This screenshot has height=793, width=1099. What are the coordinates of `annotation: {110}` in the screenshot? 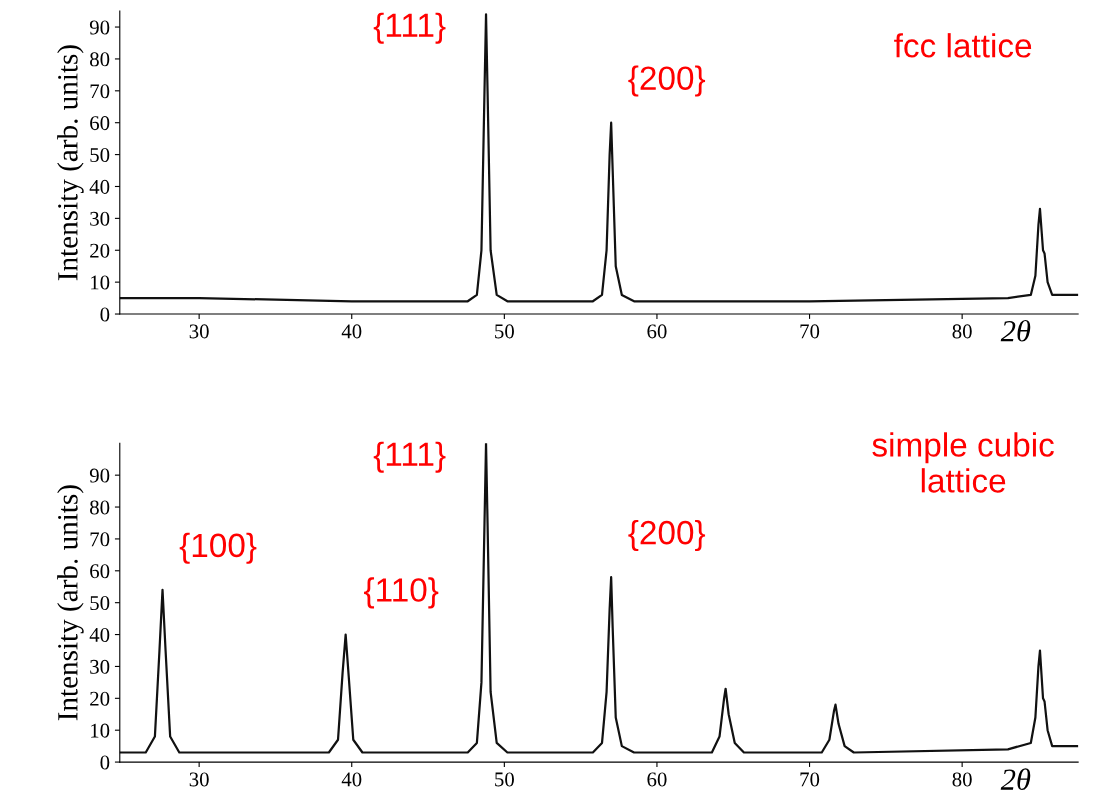 It's located at (401, 593).